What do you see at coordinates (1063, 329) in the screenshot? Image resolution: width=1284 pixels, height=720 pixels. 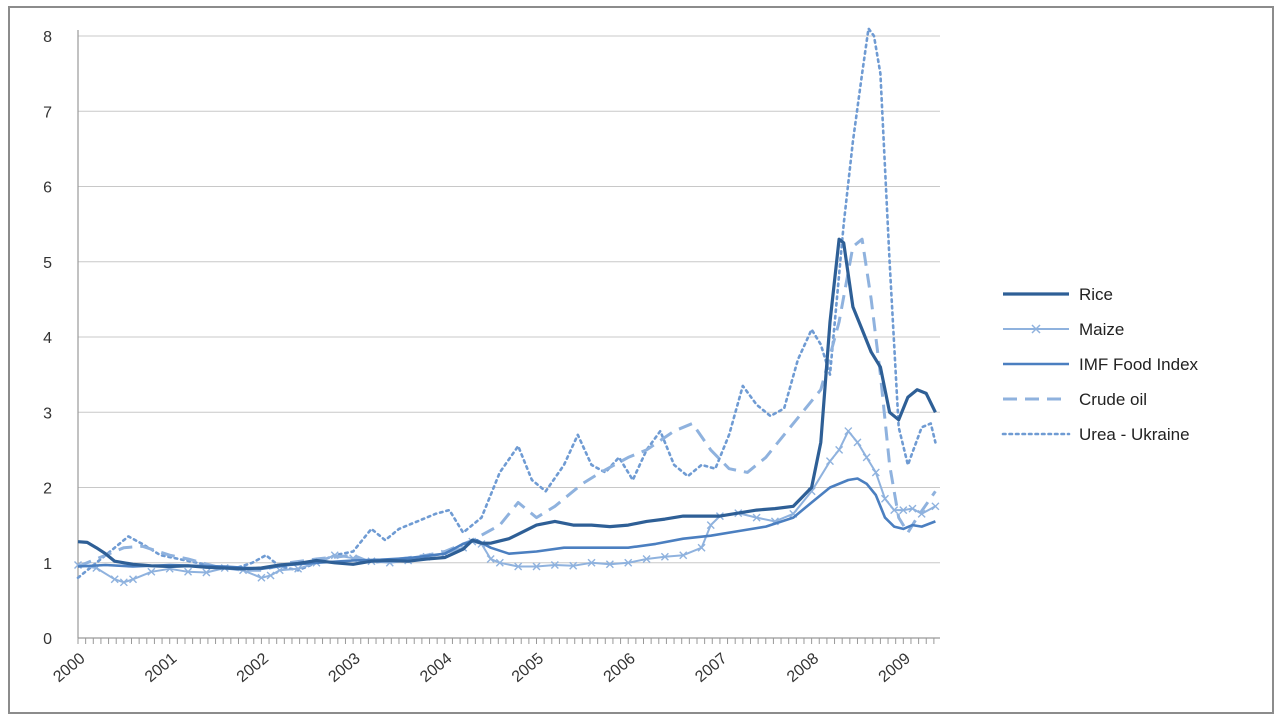 I see `legend-item-maize: Maize` at bounding box center [1063, 329].